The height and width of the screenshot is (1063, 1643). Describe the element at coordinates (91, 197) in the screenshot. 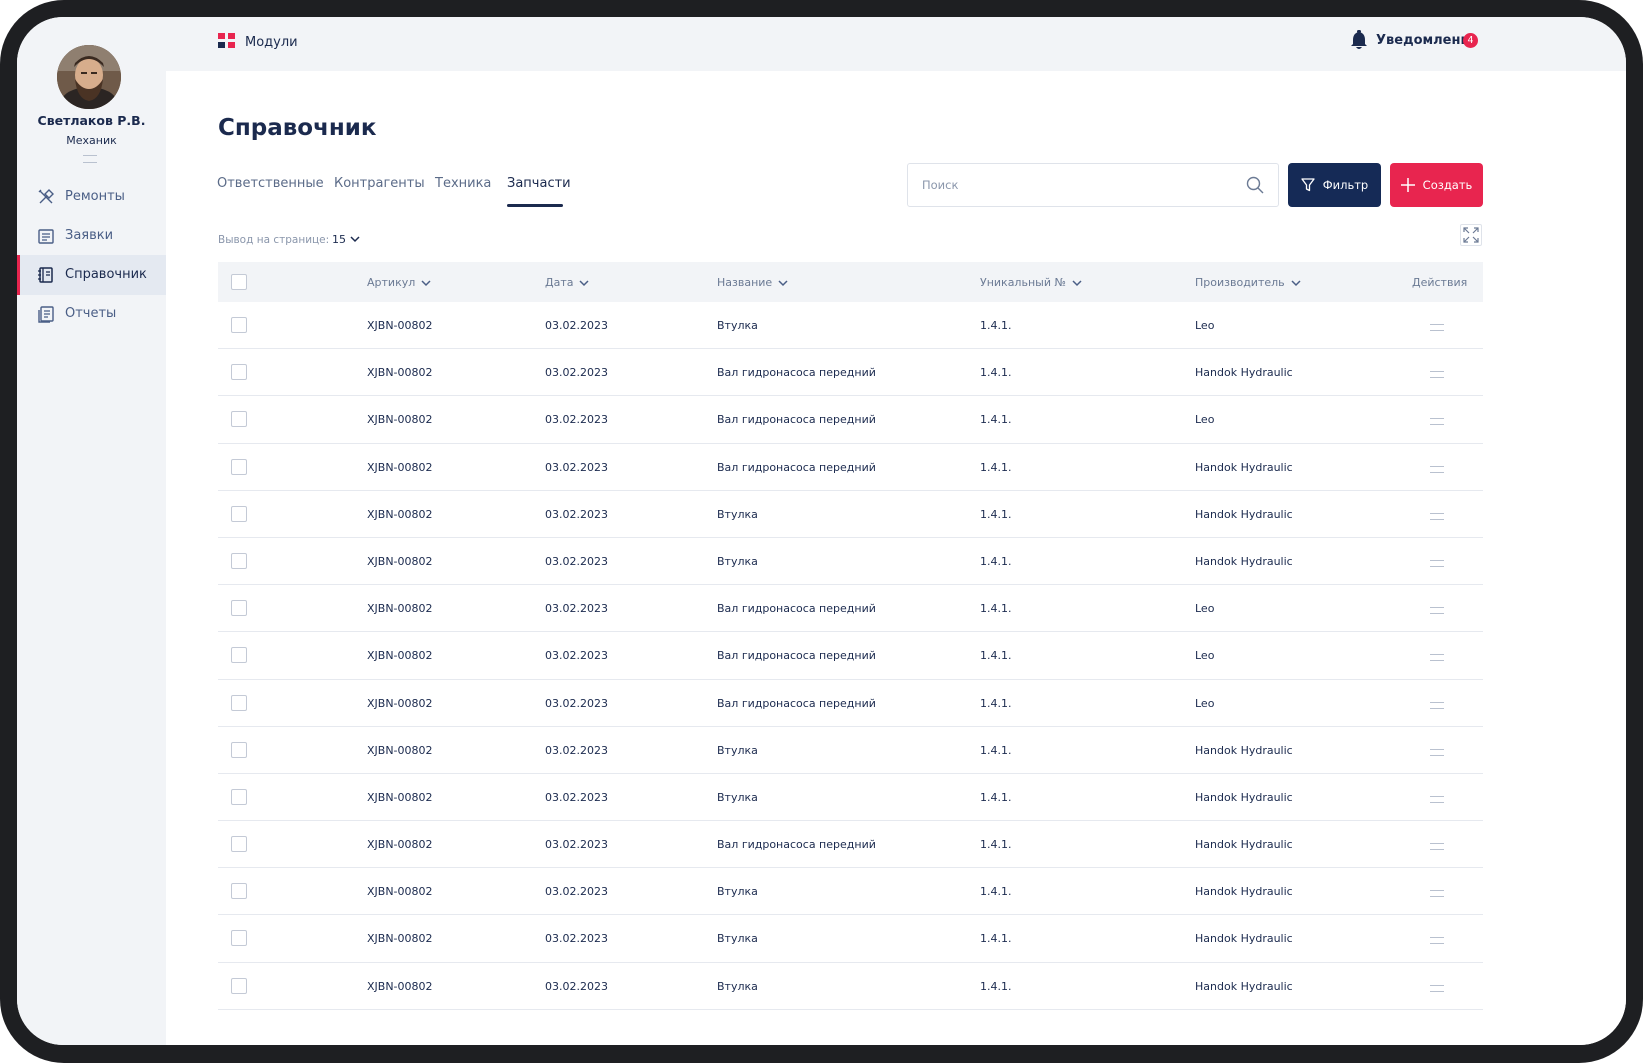

I see `sidebar-item-repairs: Ремонты` at that location.